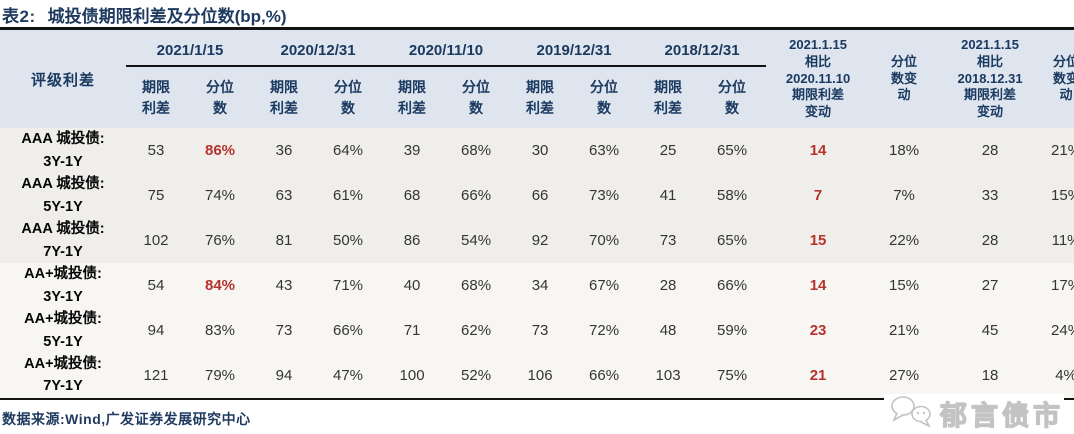 Image resolution: width=1074 pixels, height=434 pixels. Describe the element at coordinates (190, 48) in the screenshot. I see `col-header-date-1: 2021/1/15` at that location.